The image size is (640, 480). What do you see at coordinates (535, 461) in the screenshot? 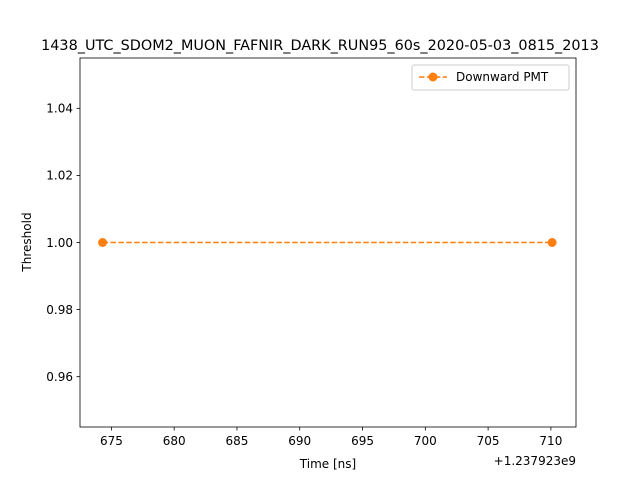
I see `x-axis-offset-label: +1.237923e9` at bounding box center [535, 461].